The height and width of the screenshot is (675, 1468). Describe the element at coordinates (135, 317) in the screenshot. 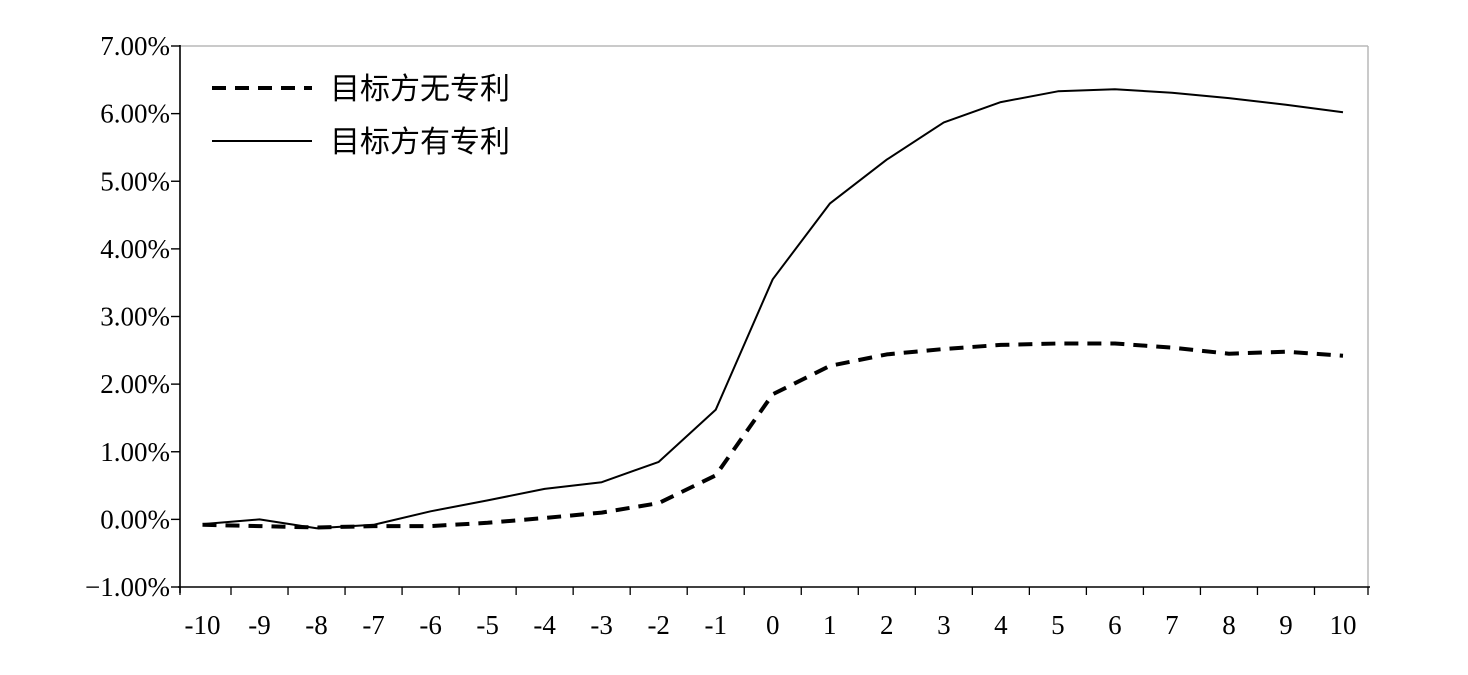

I see `y-tick-label: 3.00%` at that location.